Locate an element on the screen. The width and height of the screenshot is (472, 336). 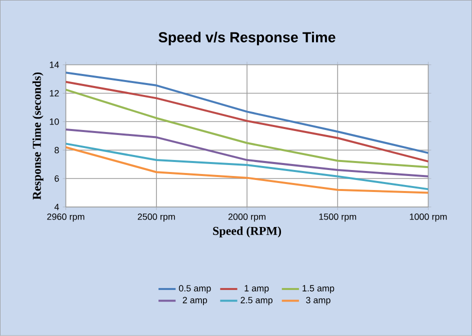
y-tick-label: 14 is located at coordinates (54, 65).